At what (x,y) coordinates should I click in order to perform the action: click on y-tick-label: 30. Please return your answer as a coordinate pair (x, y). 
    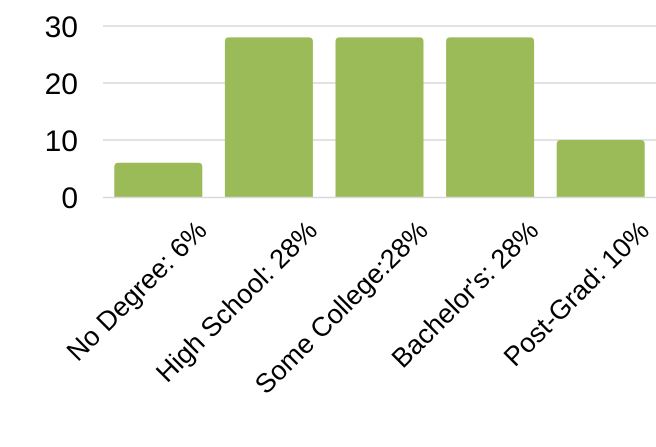
    Looking at the image, I should click on (61, 27).